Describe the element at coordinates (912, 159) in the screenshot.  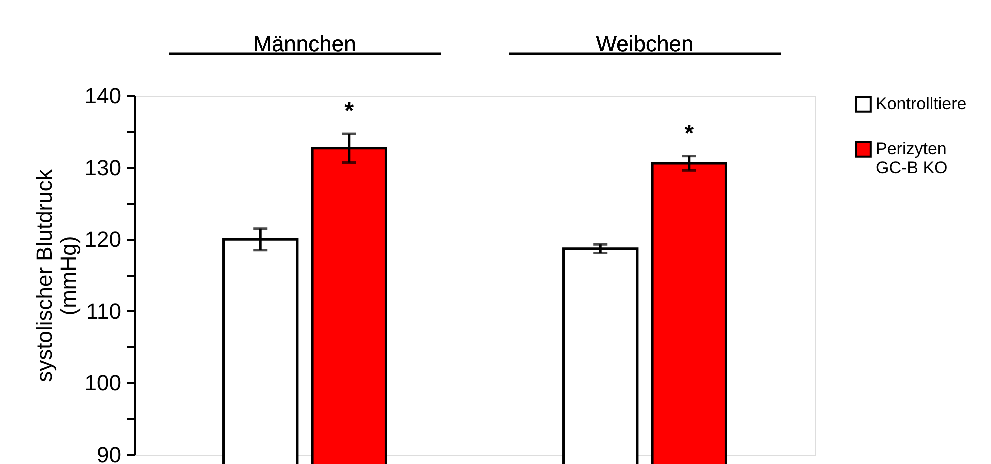
I see `legend-label: Perizyten GC-B KO` at that location.